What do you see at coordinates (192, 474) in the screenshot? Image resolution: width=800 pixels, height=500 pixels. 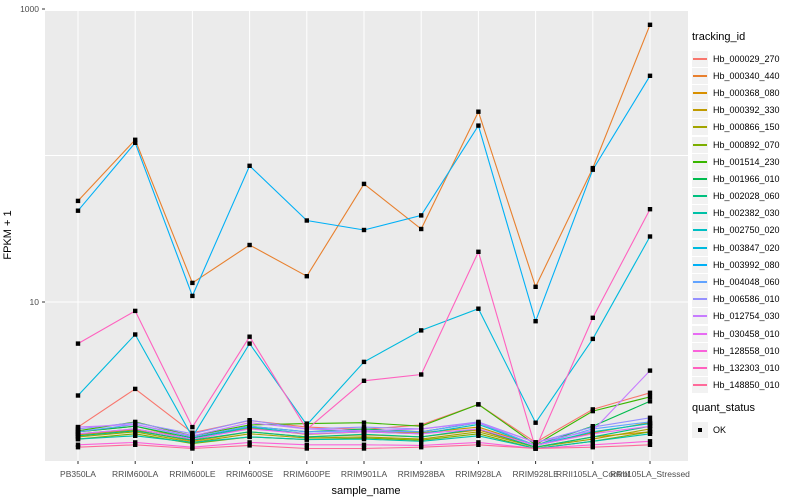 I see `x-tick-label: RRIM600LE` at bounding box center [192, 474].